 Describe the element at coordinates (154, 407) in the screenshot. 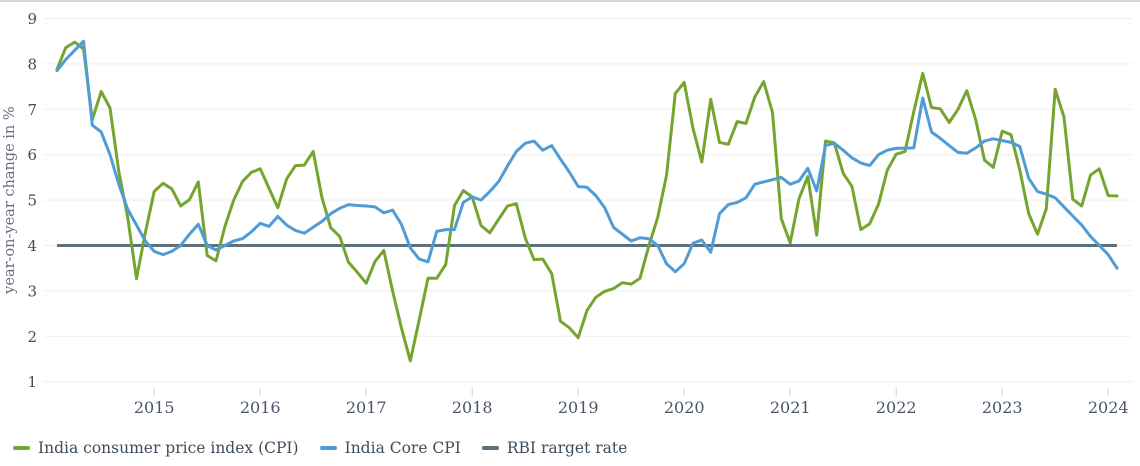

I see `x-tick-label-2015: 2015` at that location.